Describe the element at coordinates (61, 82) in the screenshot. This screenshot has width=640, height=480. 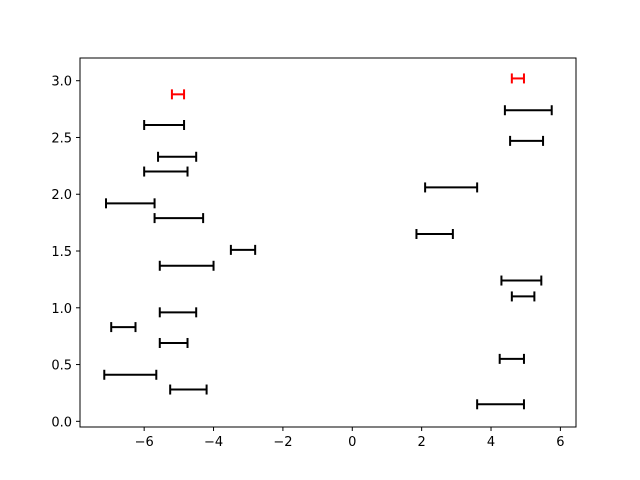
I see `y-tick-label: 3.0` at that location.